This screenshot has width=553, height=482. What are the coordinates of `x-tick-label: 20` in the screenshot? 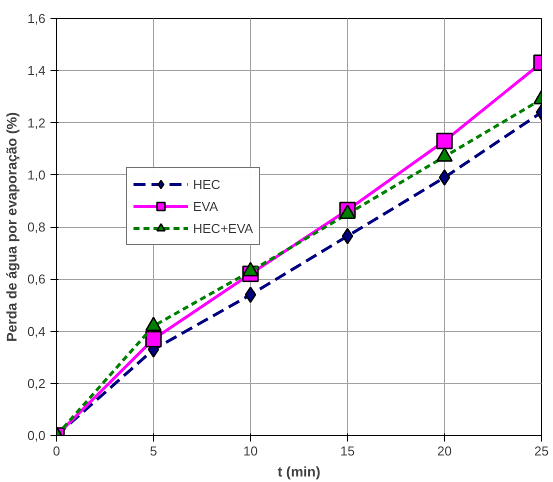 It's located at (444, 451).